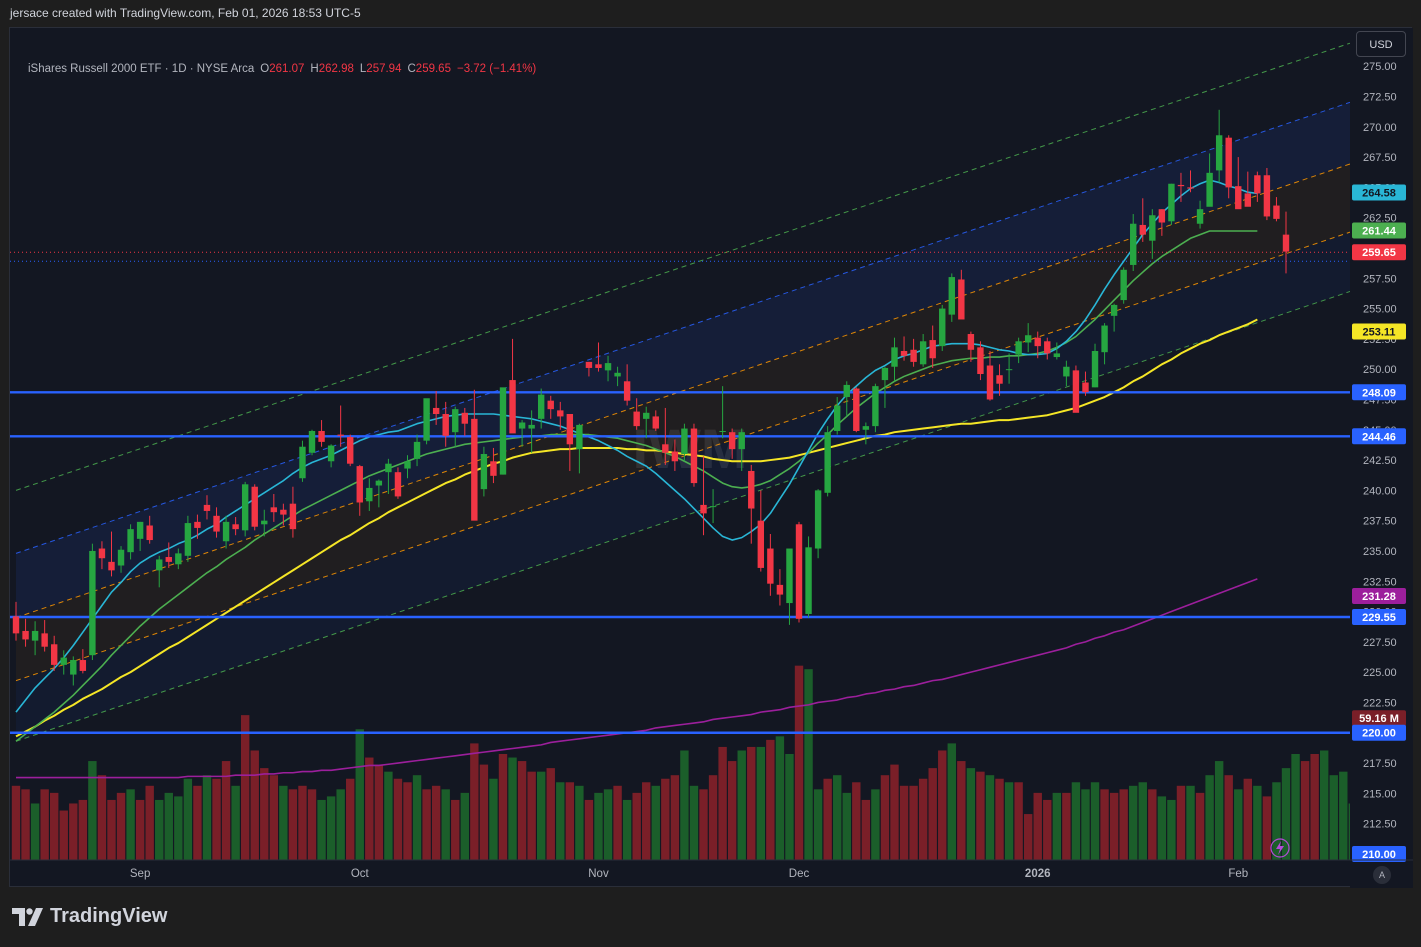  What do you see at coordinates (433, 69) in the screenshot?
I see `close-value: 259.65` at bounding box center [433, 69].